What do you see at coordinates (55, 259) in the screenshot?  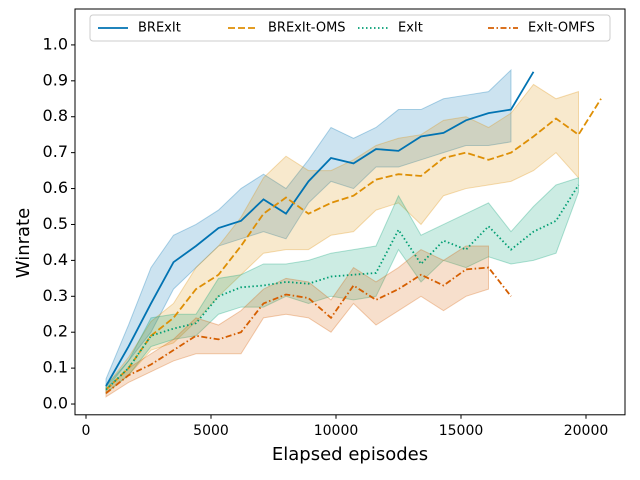 I see `y-tick-label: 0.4` at bounding box center [55, 259].